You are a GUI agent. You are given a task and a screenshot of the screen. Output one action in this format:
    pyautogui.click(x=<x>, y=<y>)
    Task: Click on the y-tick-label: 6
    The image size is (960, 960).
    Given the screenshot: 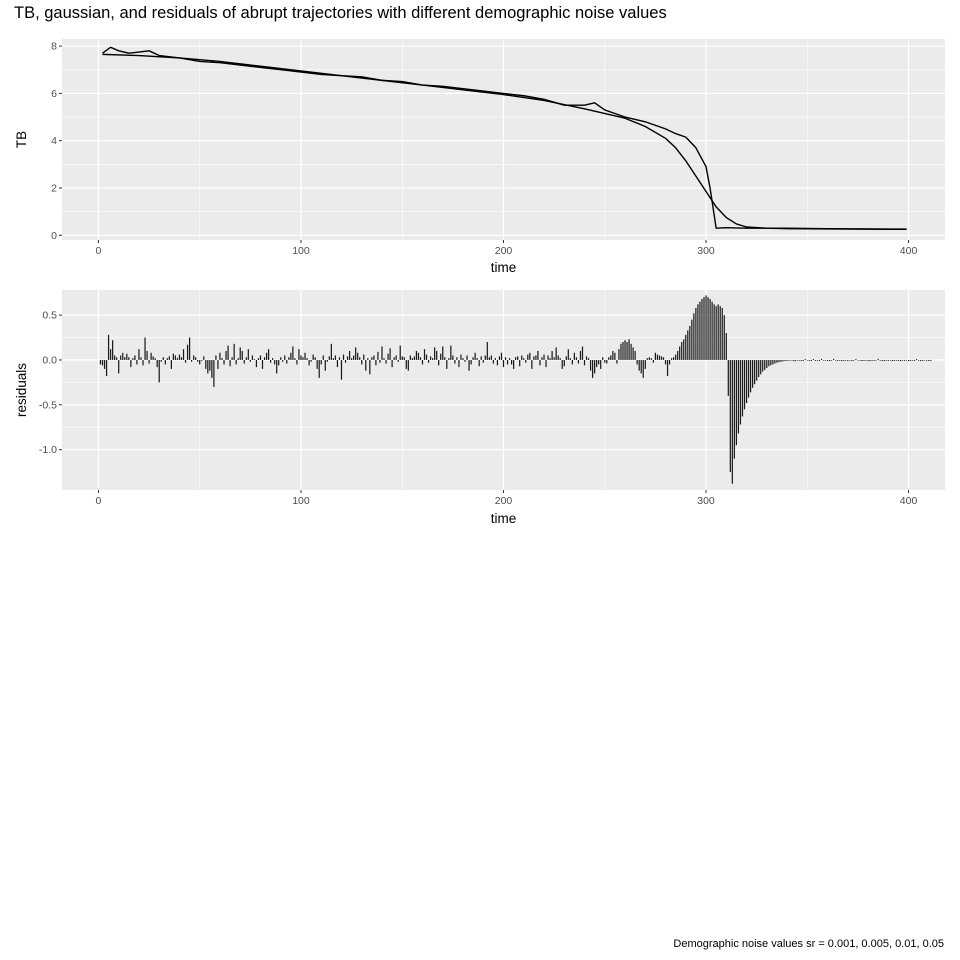 What is the action you would take?
    pyautogui.click(x=54, y=94)
    